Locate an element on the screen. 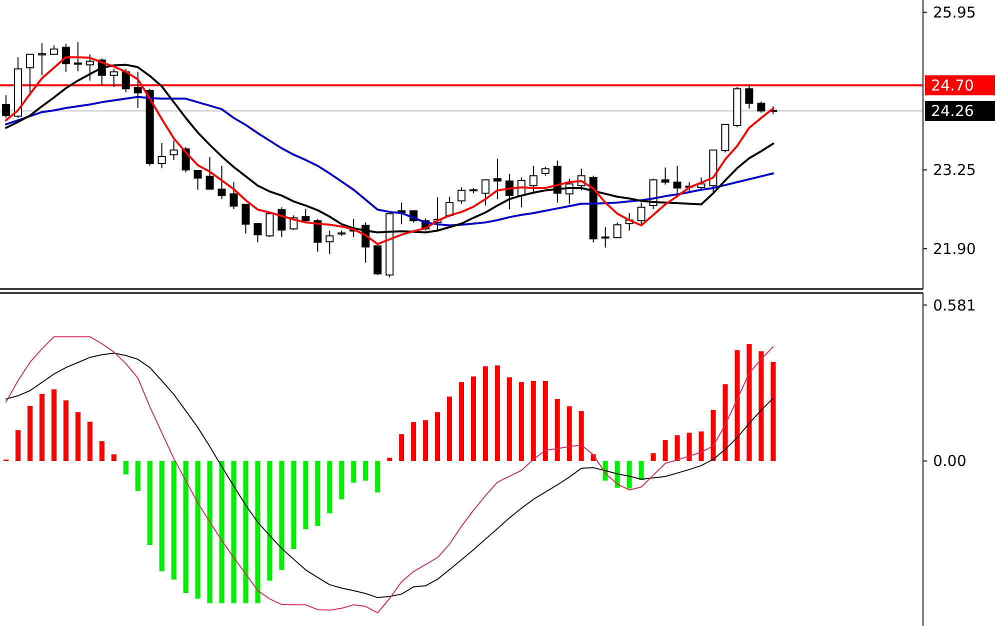  ref-line-label: 24.70 is located at coordinates (952, 85).